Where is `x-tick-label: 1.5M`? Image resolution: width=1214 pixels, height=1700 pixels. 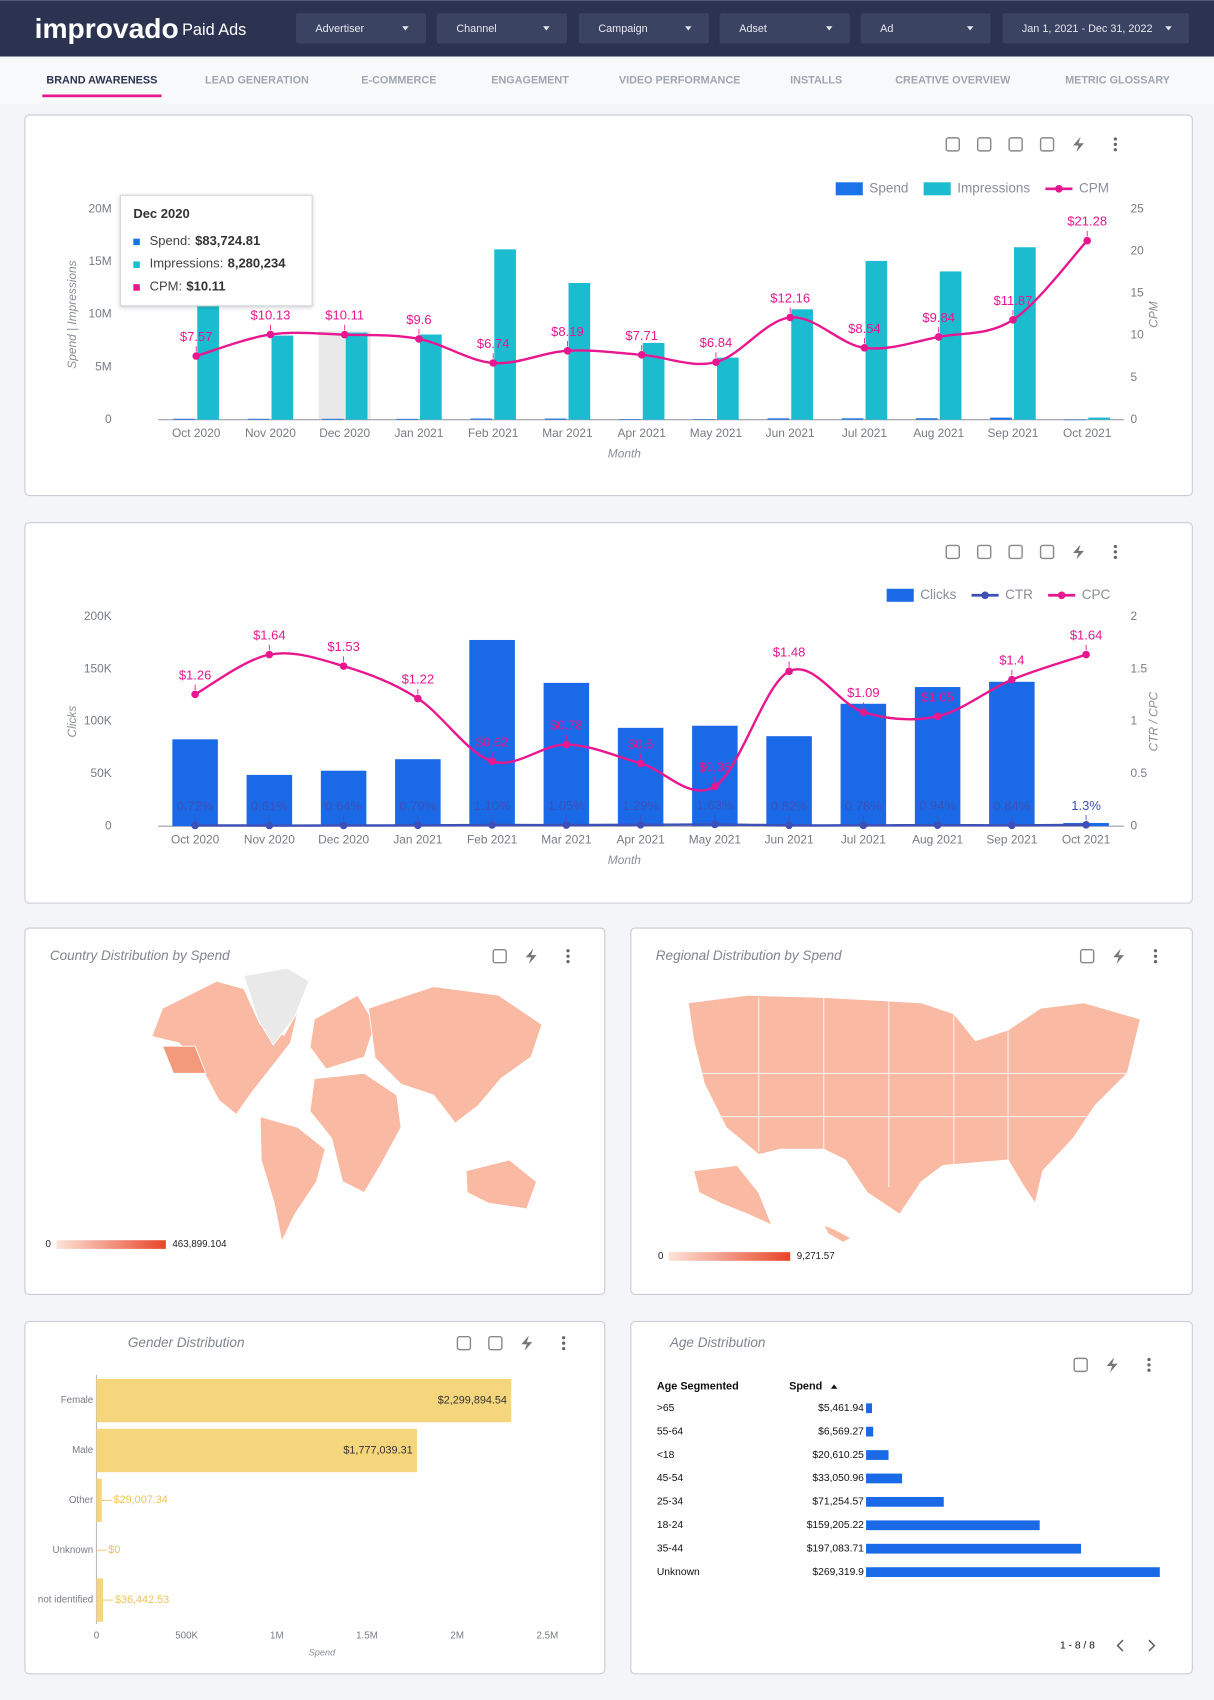 x-tick-label: 1.5M is located at coordinates (367, 1635).